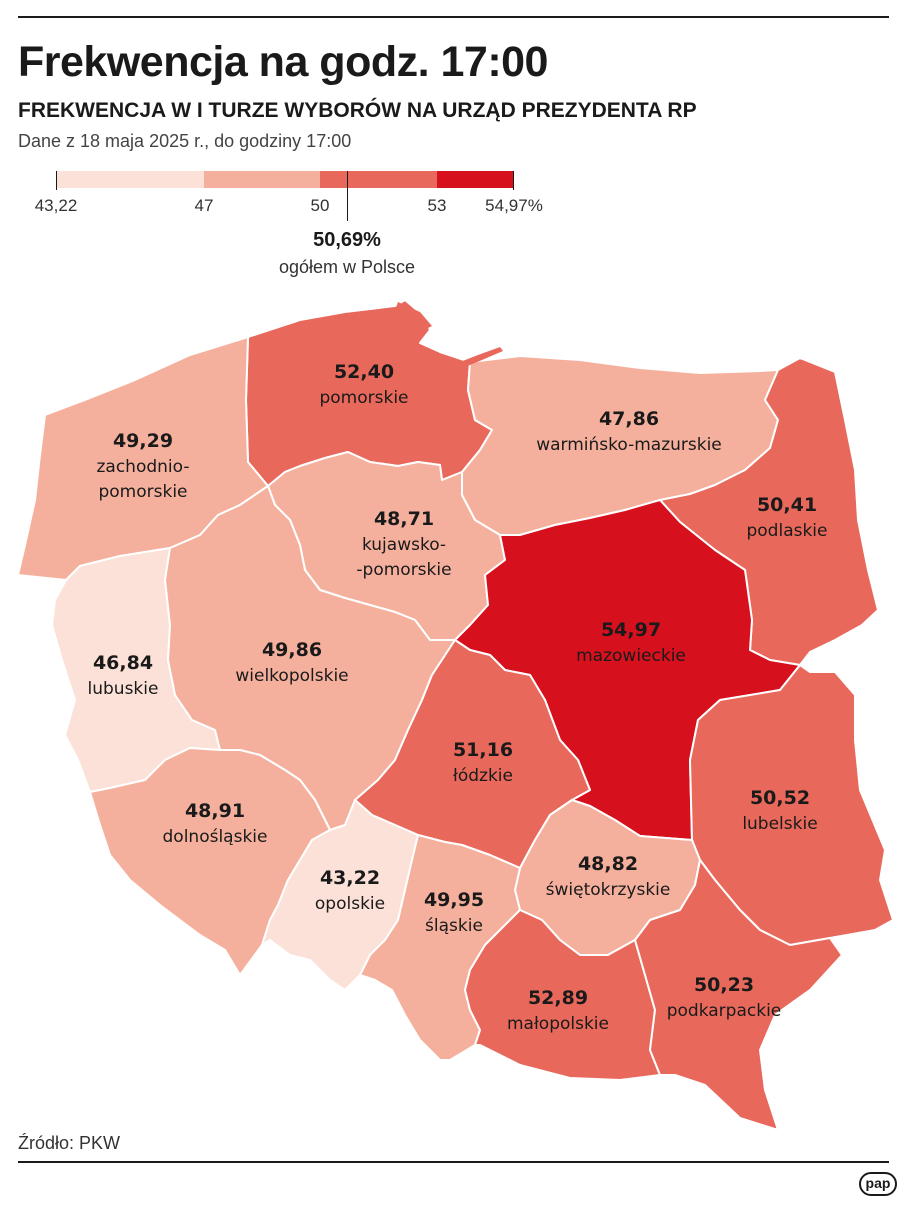  What do you see at coordinates (558, 1024) in the screenshot?
I see `name-malopolskie: małopolskie` at bounding box center [558, 1024].